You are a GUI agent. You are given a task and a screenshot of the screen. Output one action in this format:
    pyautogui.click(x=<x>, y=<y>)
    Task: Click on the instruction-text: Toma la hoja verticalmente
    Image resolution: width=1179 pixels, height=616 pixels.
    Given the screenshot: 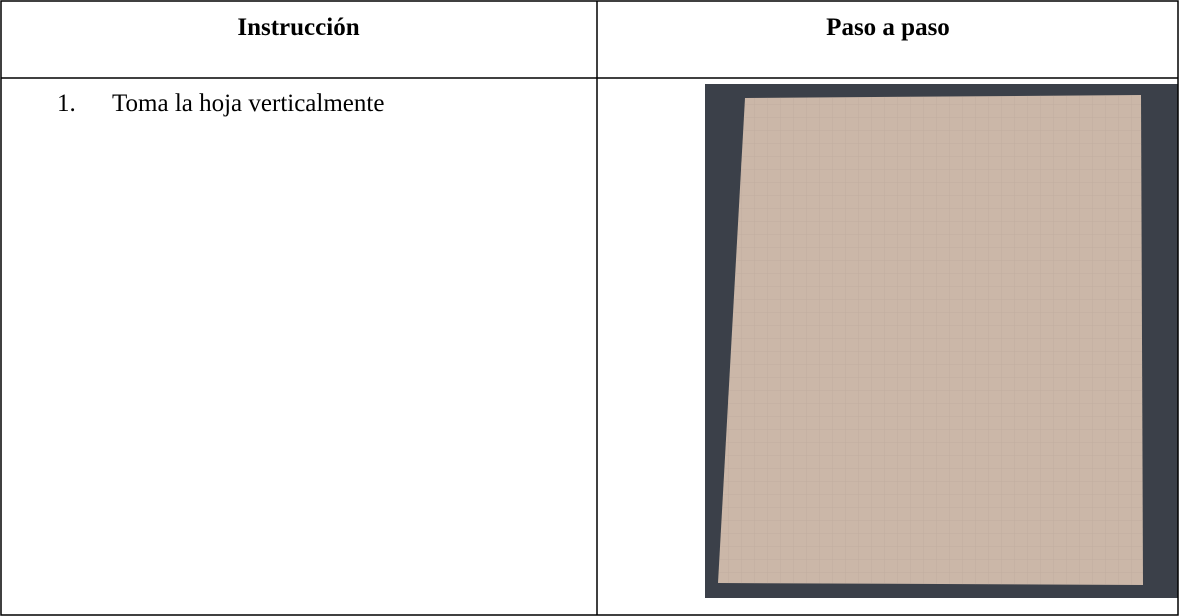 What is the action you would take?
    pyautogui.click(x=248, y=103)
    